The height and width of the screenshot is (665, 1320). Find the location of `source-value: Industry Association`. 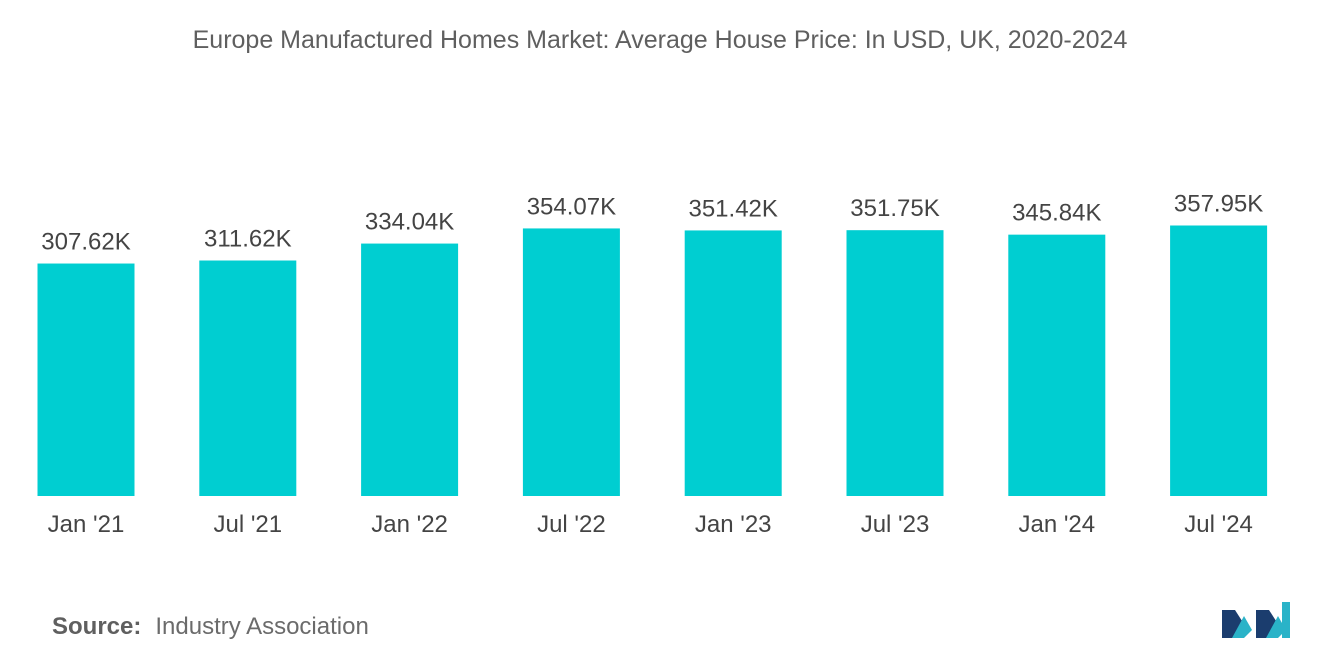

source-value: Industry Association is located at coordinates (262, 626).